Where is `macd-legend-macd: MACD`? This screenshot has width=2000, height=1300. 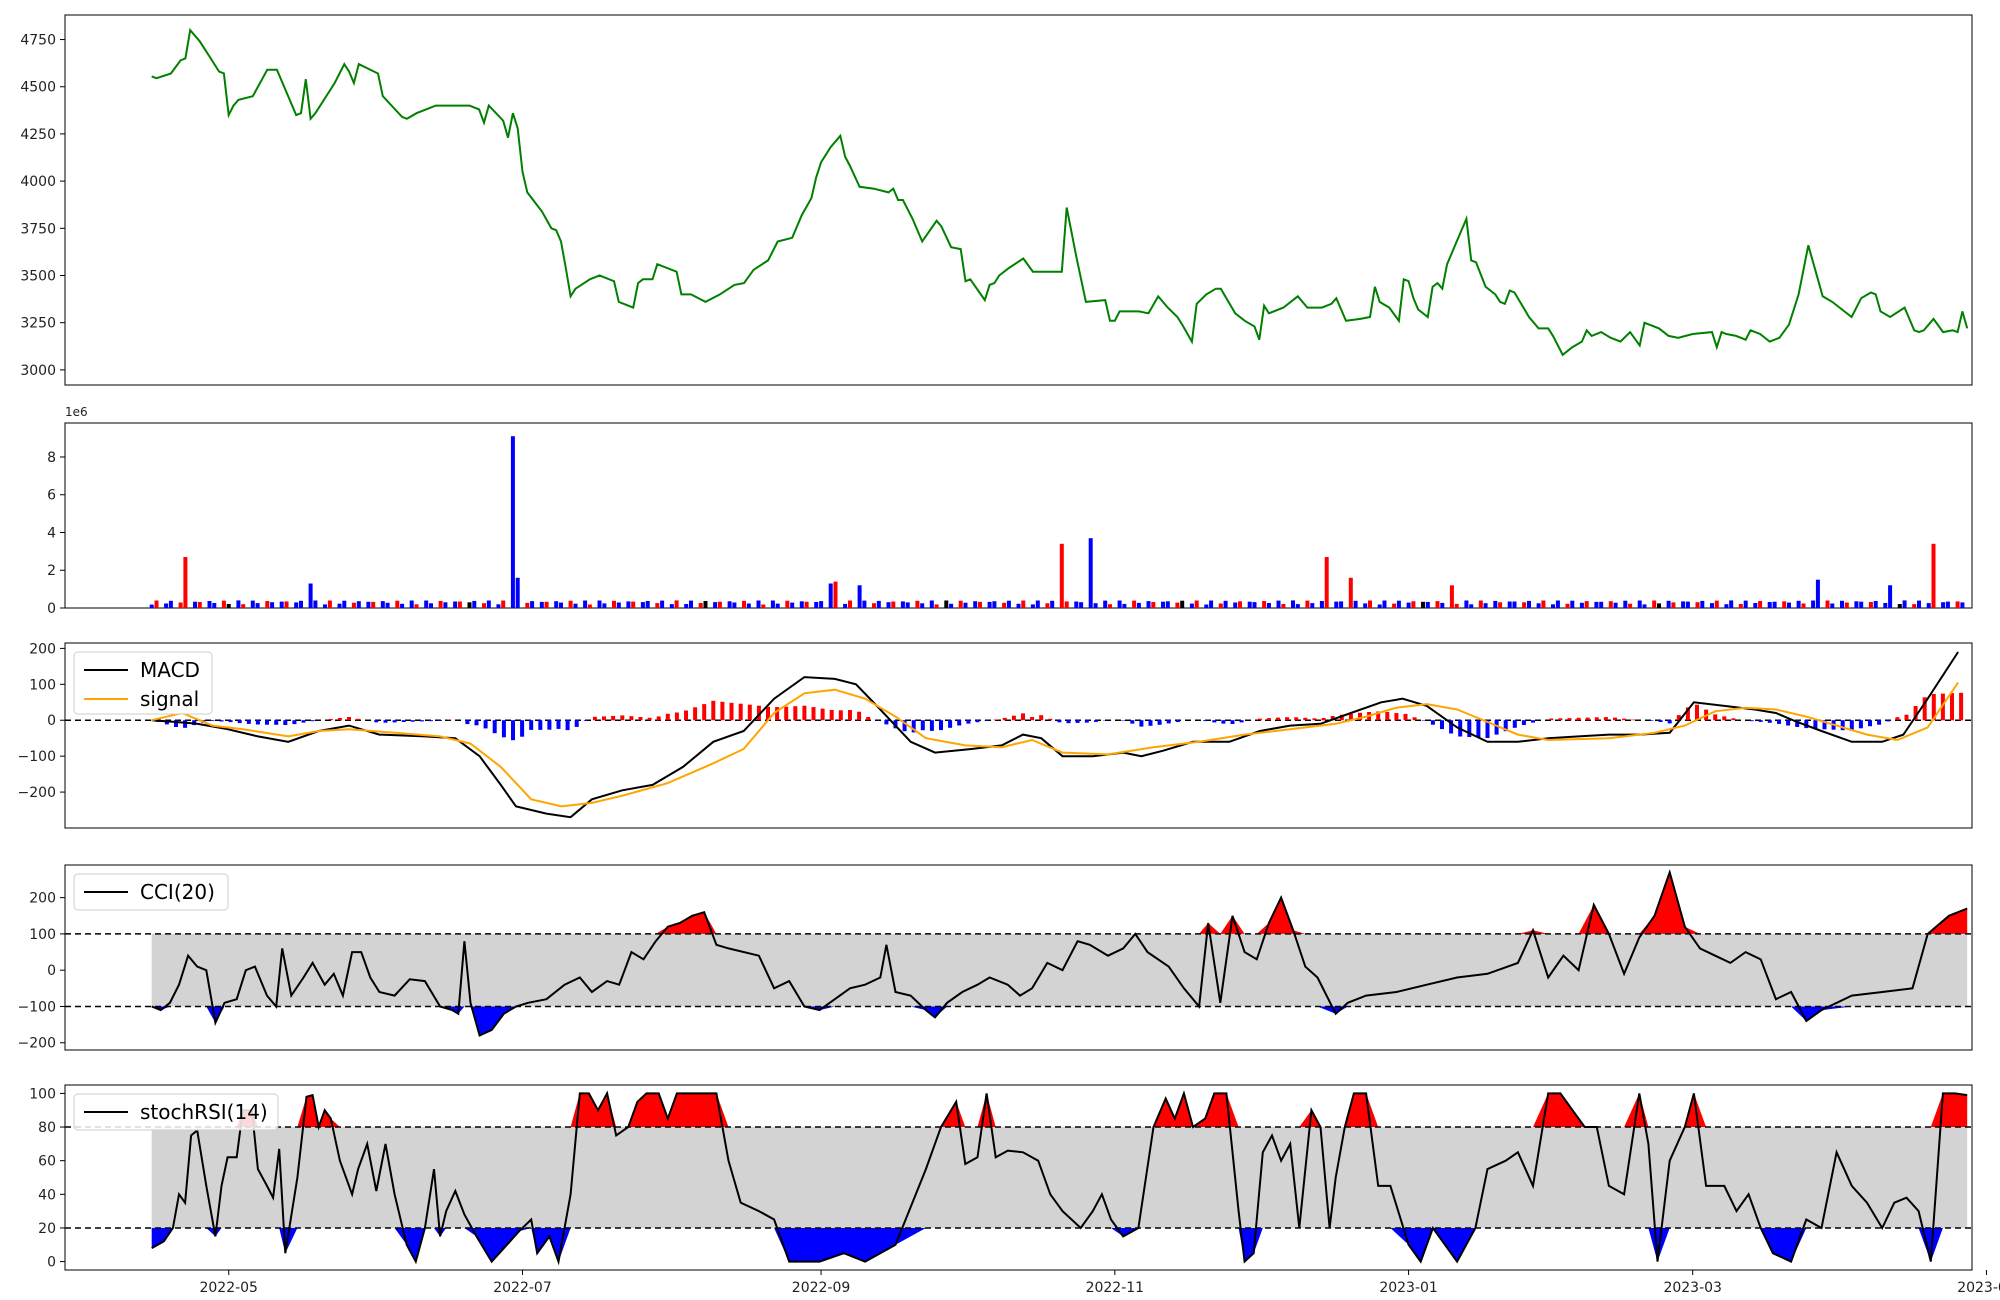
macd-legend-macd: MACD is located at coordinates (170, 670).